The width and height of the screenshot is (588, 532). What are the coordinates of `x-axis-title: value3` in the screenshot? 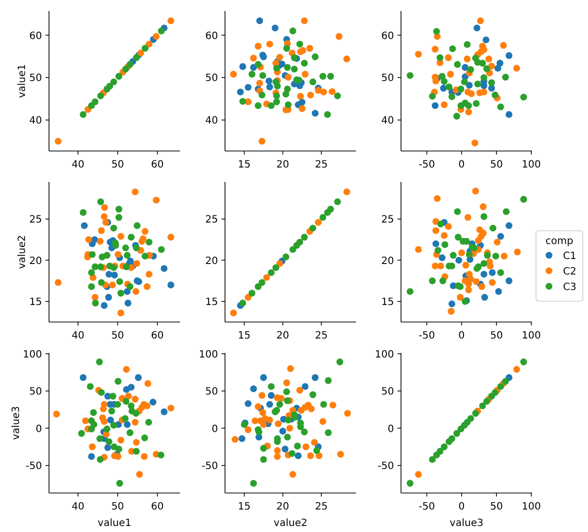 It's located at (467, 523).